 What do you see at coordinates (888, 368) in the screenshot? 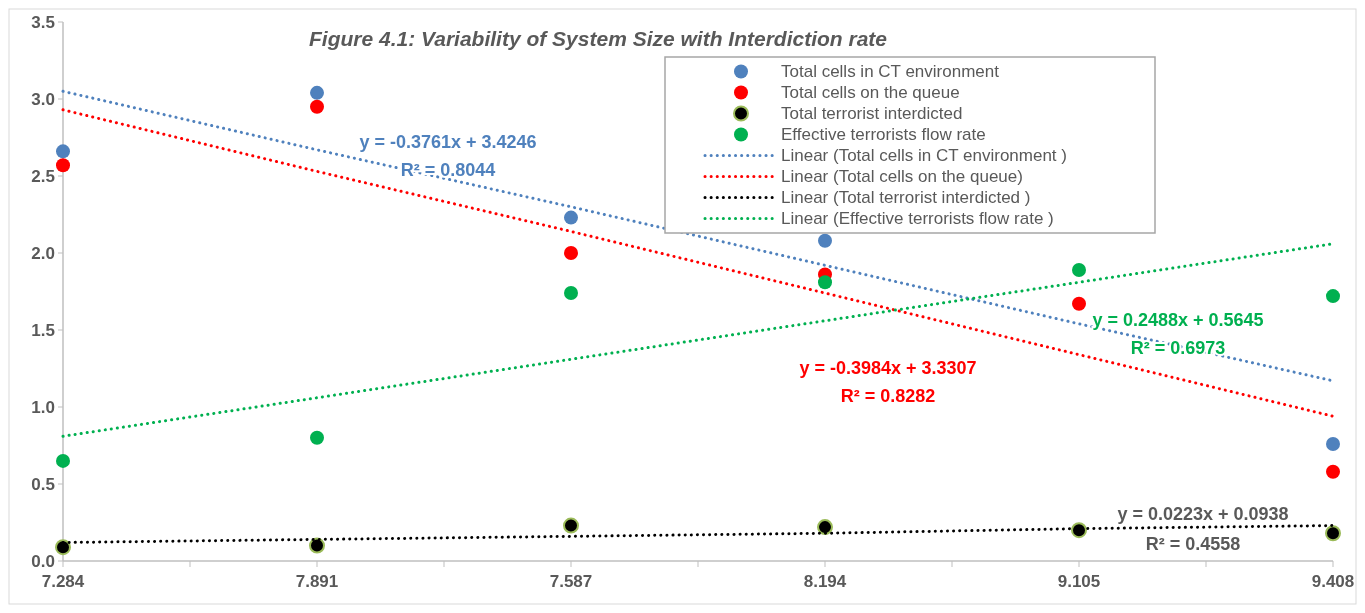
I see `annotation: y = -0.3984x + 3.3307` at bounding box center [888, 368].